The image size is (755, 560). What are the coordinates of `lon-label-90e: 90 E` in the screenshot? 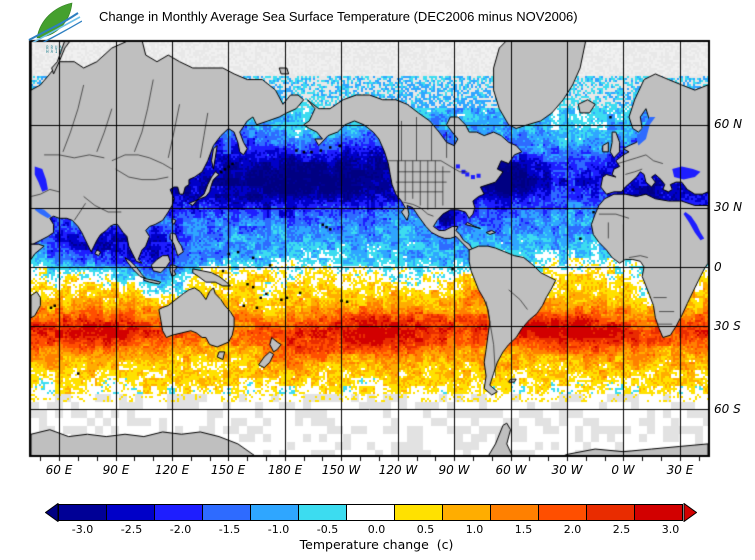 It's located at (116, 470).